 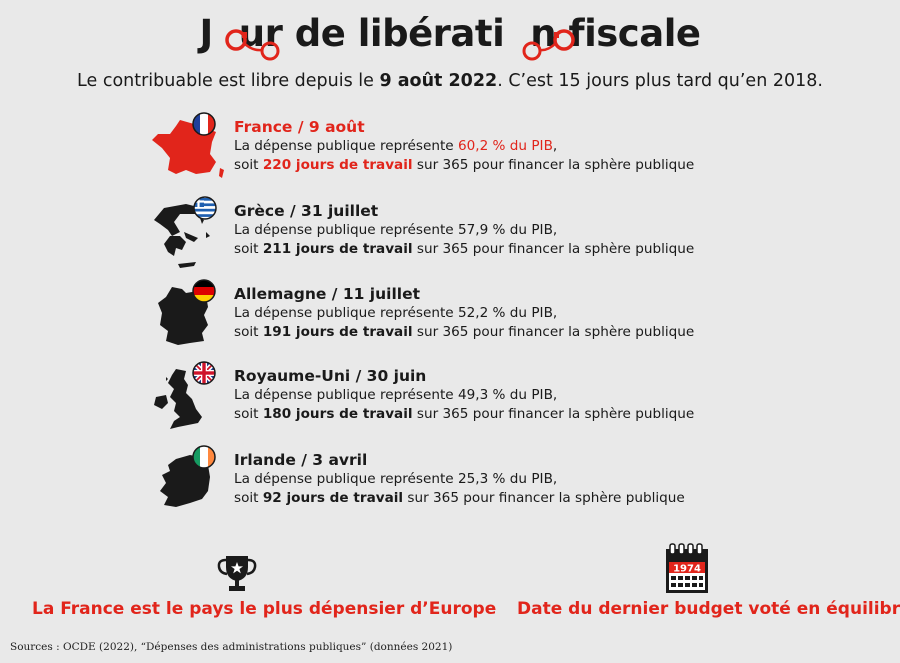 I want to click on country-name: France / 9 août, so click(x=299, y=127).